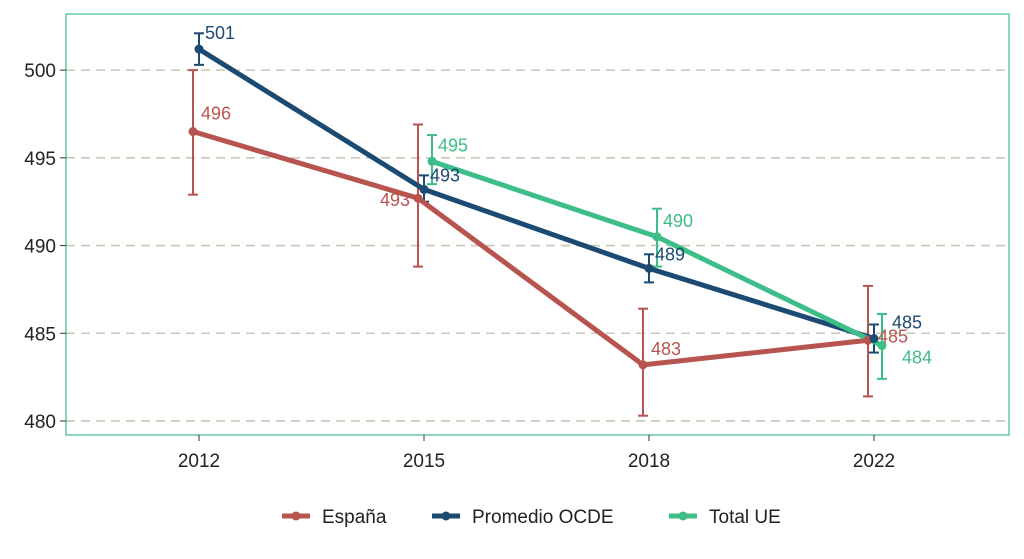  Describe the element at coordinates (40, 159) in the screenshot. I see `y-tick-label-495: 495` at that location.